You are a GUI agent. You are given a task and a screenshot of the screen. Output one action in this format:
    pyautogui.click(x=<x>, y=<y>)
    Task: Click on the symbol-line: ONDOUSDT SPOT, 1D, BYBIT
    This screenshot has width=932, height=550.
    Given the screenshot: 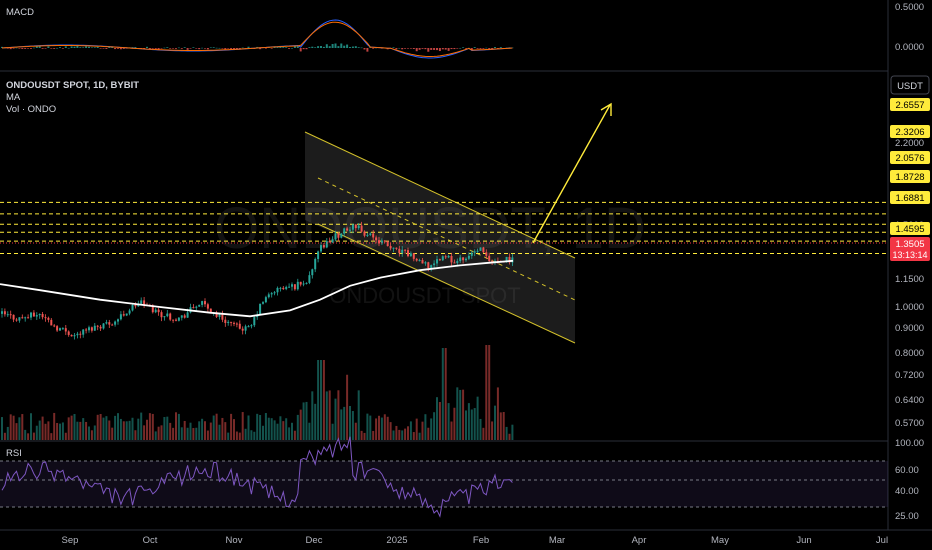 What is the action you would take?
    pyautogui.click(x=72, y=85)
    